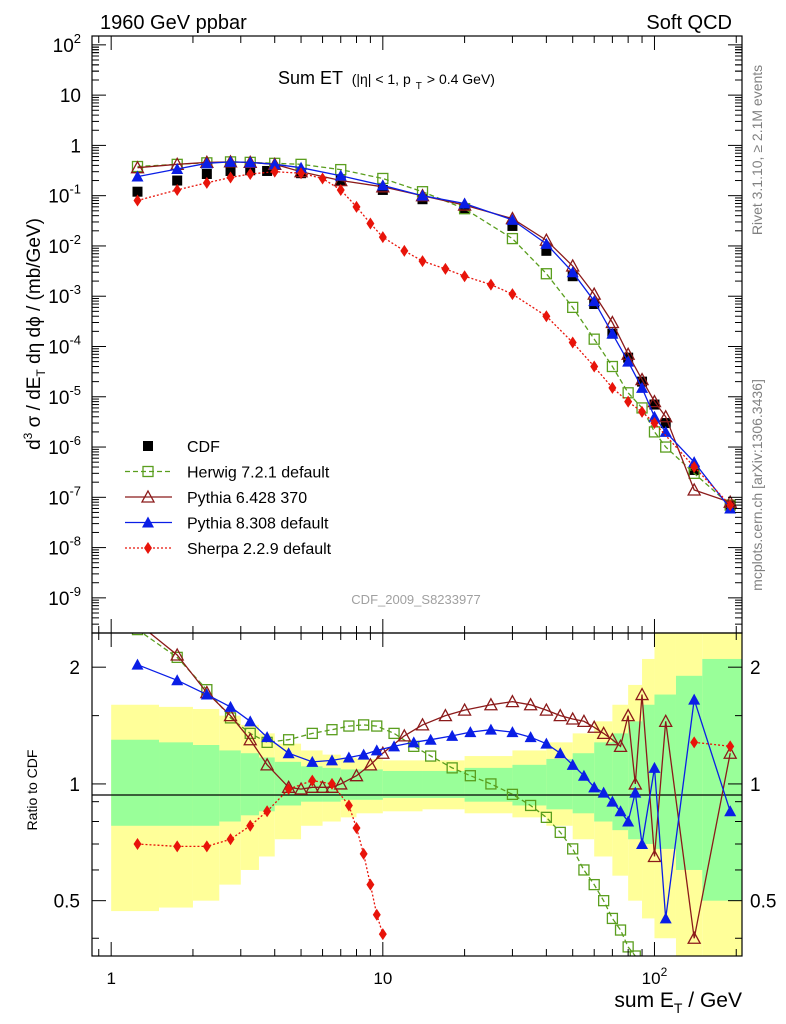 The width and height of the screenshot is (786, 1024). I want to click on y-tick-label-main: 10, so click(70, 96).